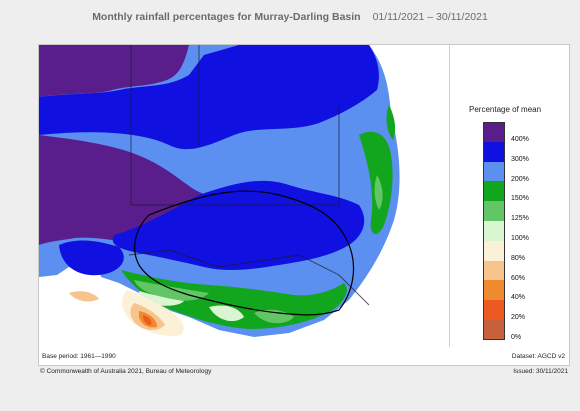  I want to click on legend-label: 400%, so click(520, 139).